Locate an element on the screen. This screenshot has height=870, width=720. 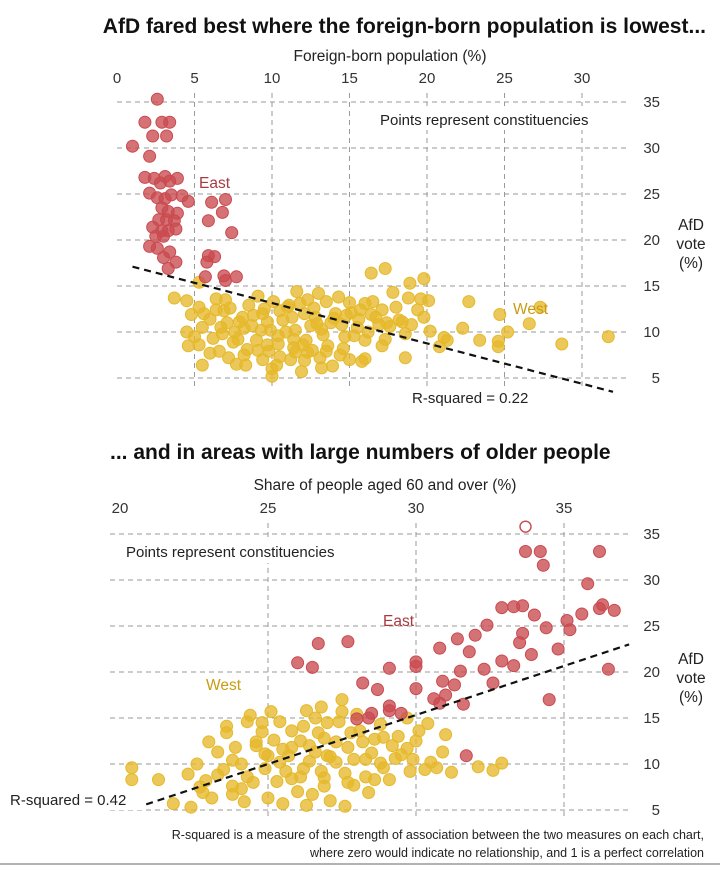
chart-2-y-tick-label: 35 is located at coordinates (651, 534).